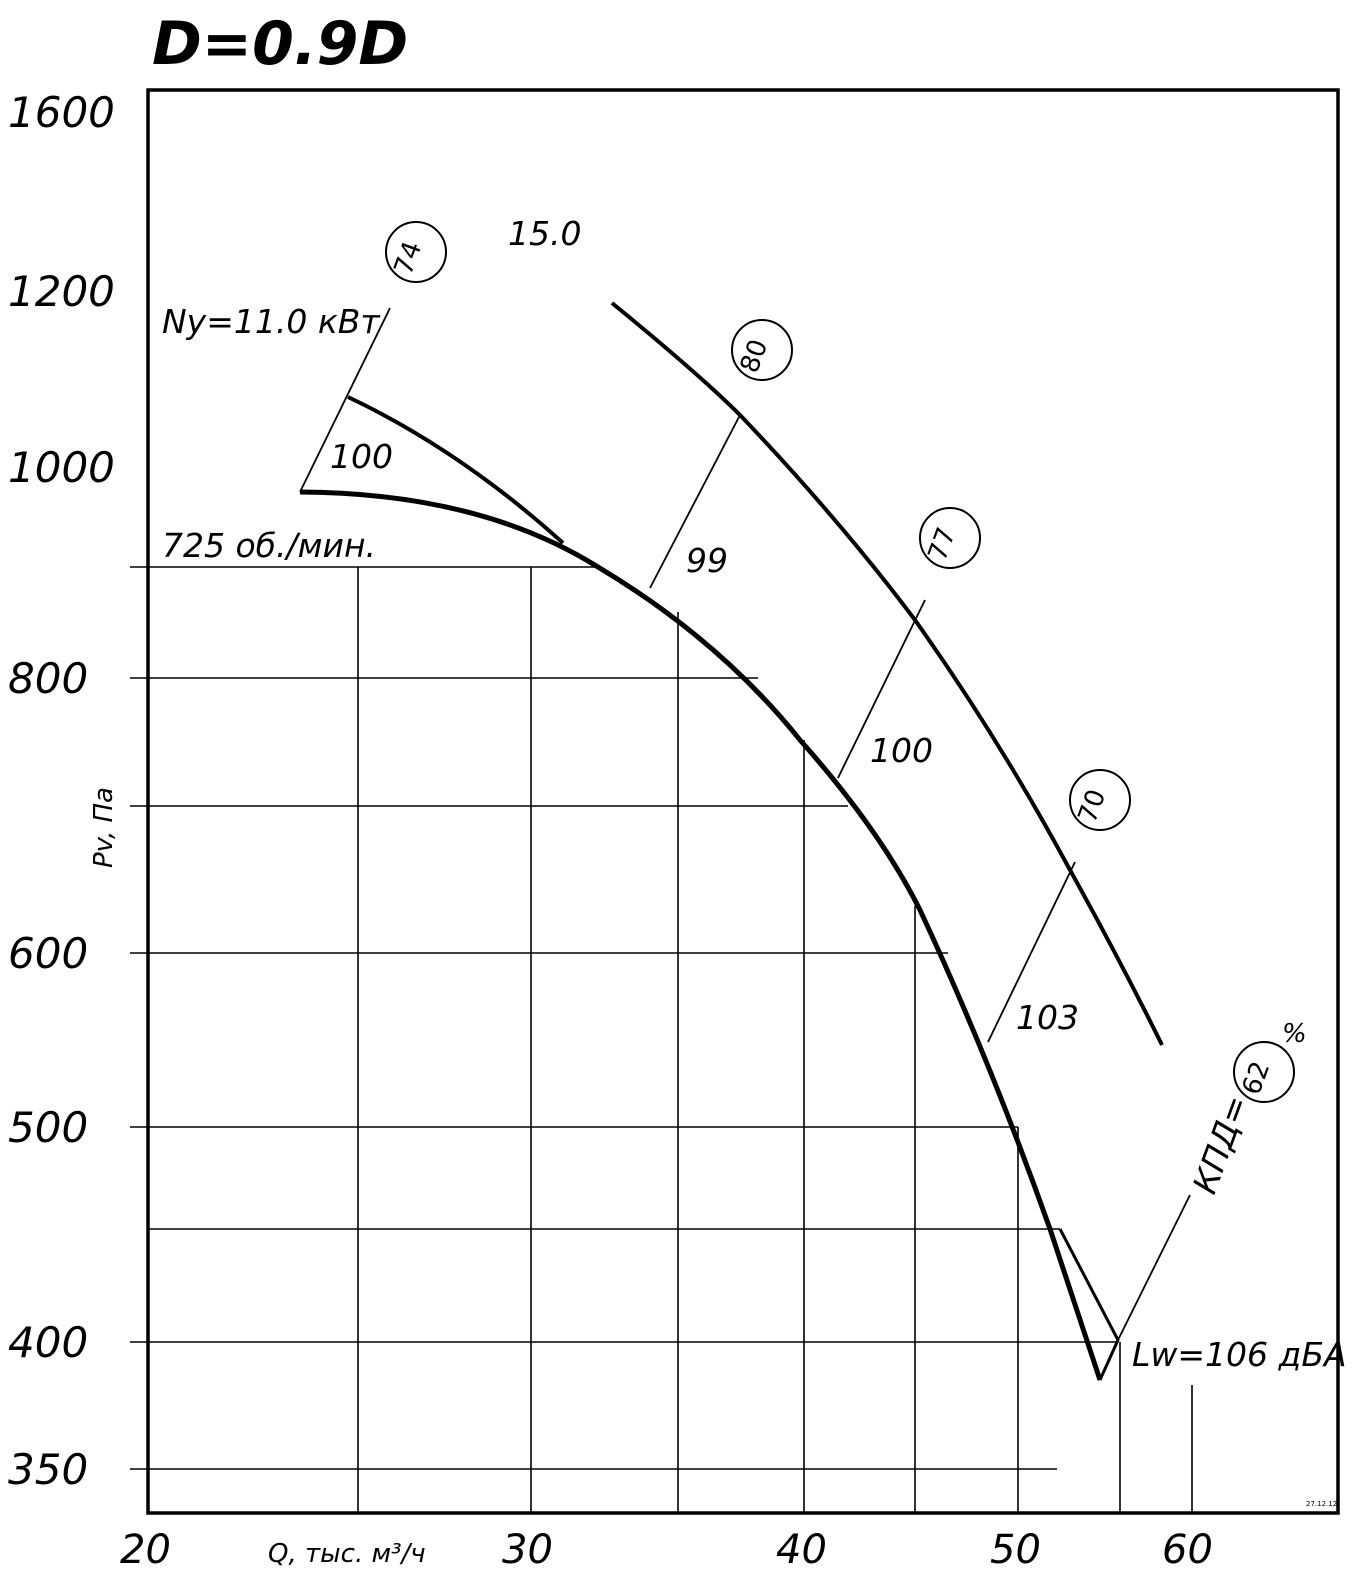 This screenshot has width=1362, height=1570. What do you see at coordinates (1220, 1144) in the screenshot?
I see `efficiency-label: КПД=` at bounding box center [1220, 1144].